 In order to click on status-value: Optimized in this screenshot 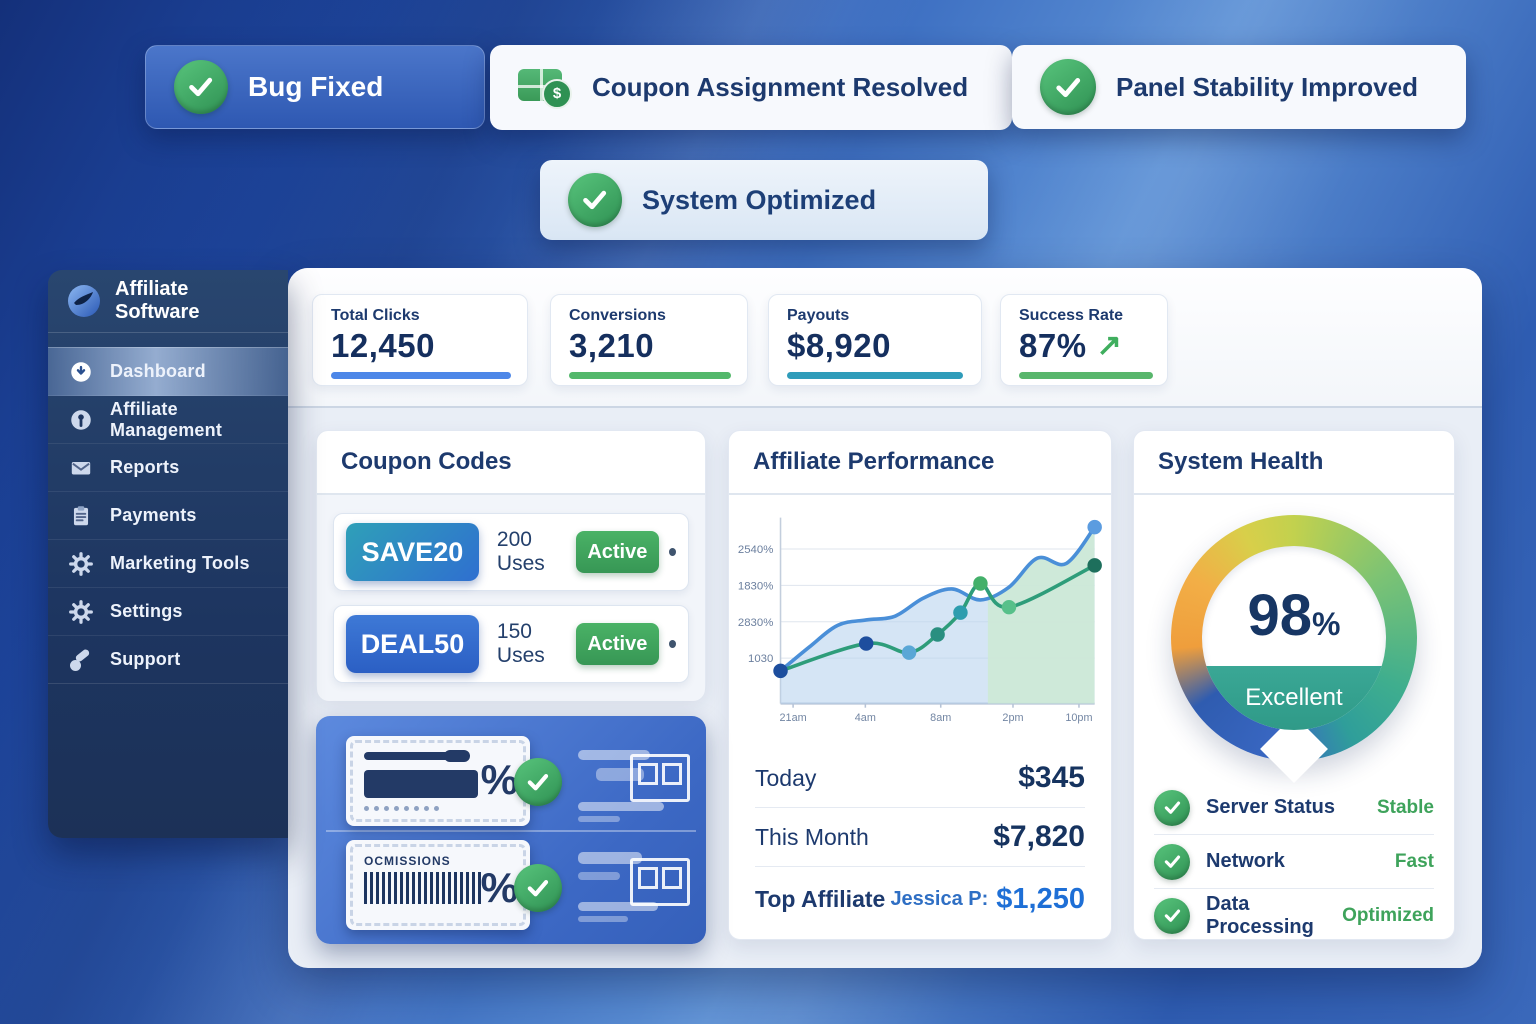, I will do `click(1388, 915)`.